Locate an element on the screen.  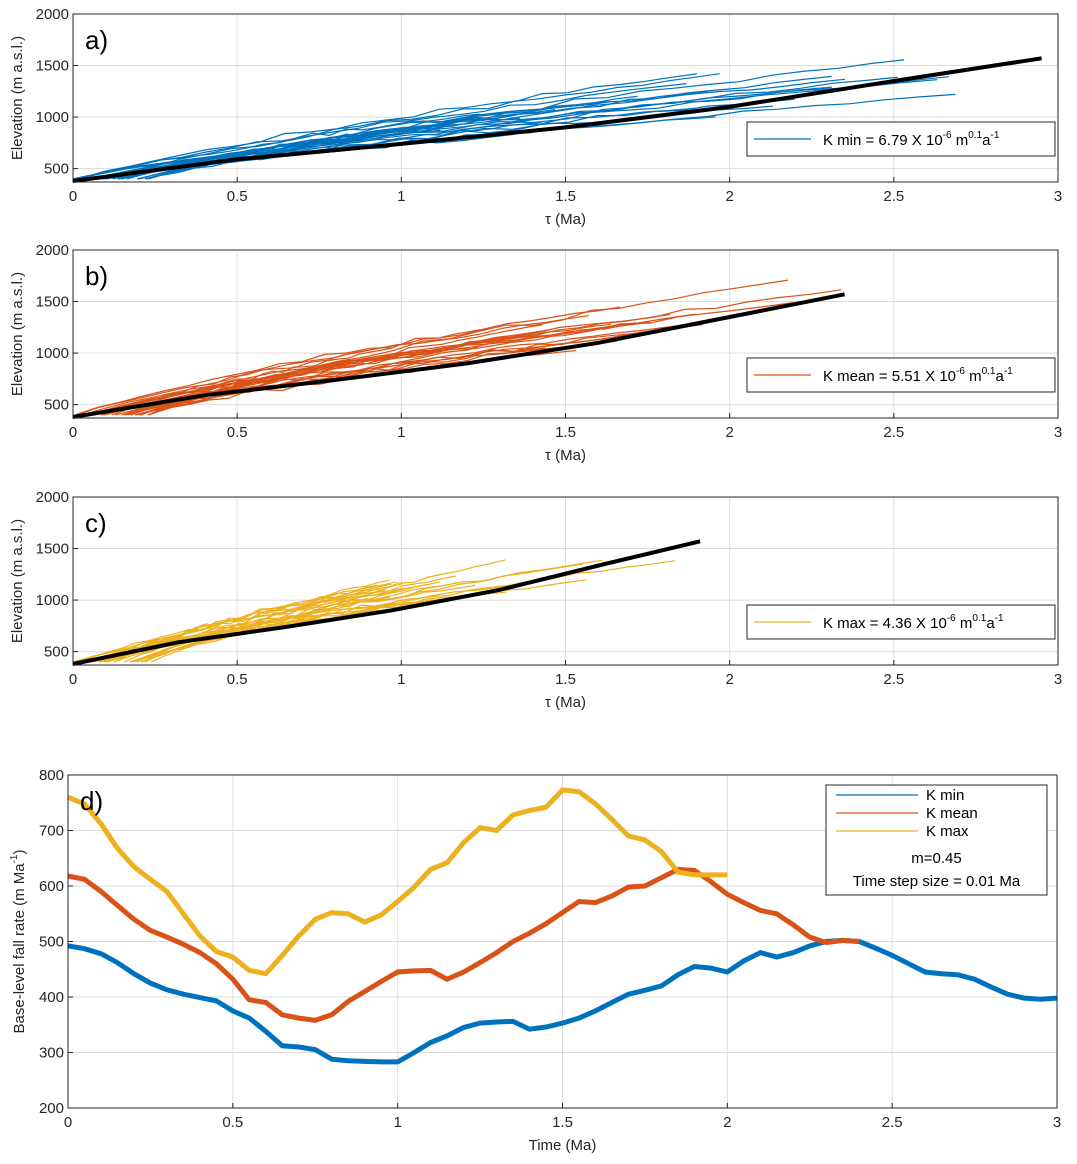
legend-main: K min = 6.79 X 10 is located at coordinates (883, 140).